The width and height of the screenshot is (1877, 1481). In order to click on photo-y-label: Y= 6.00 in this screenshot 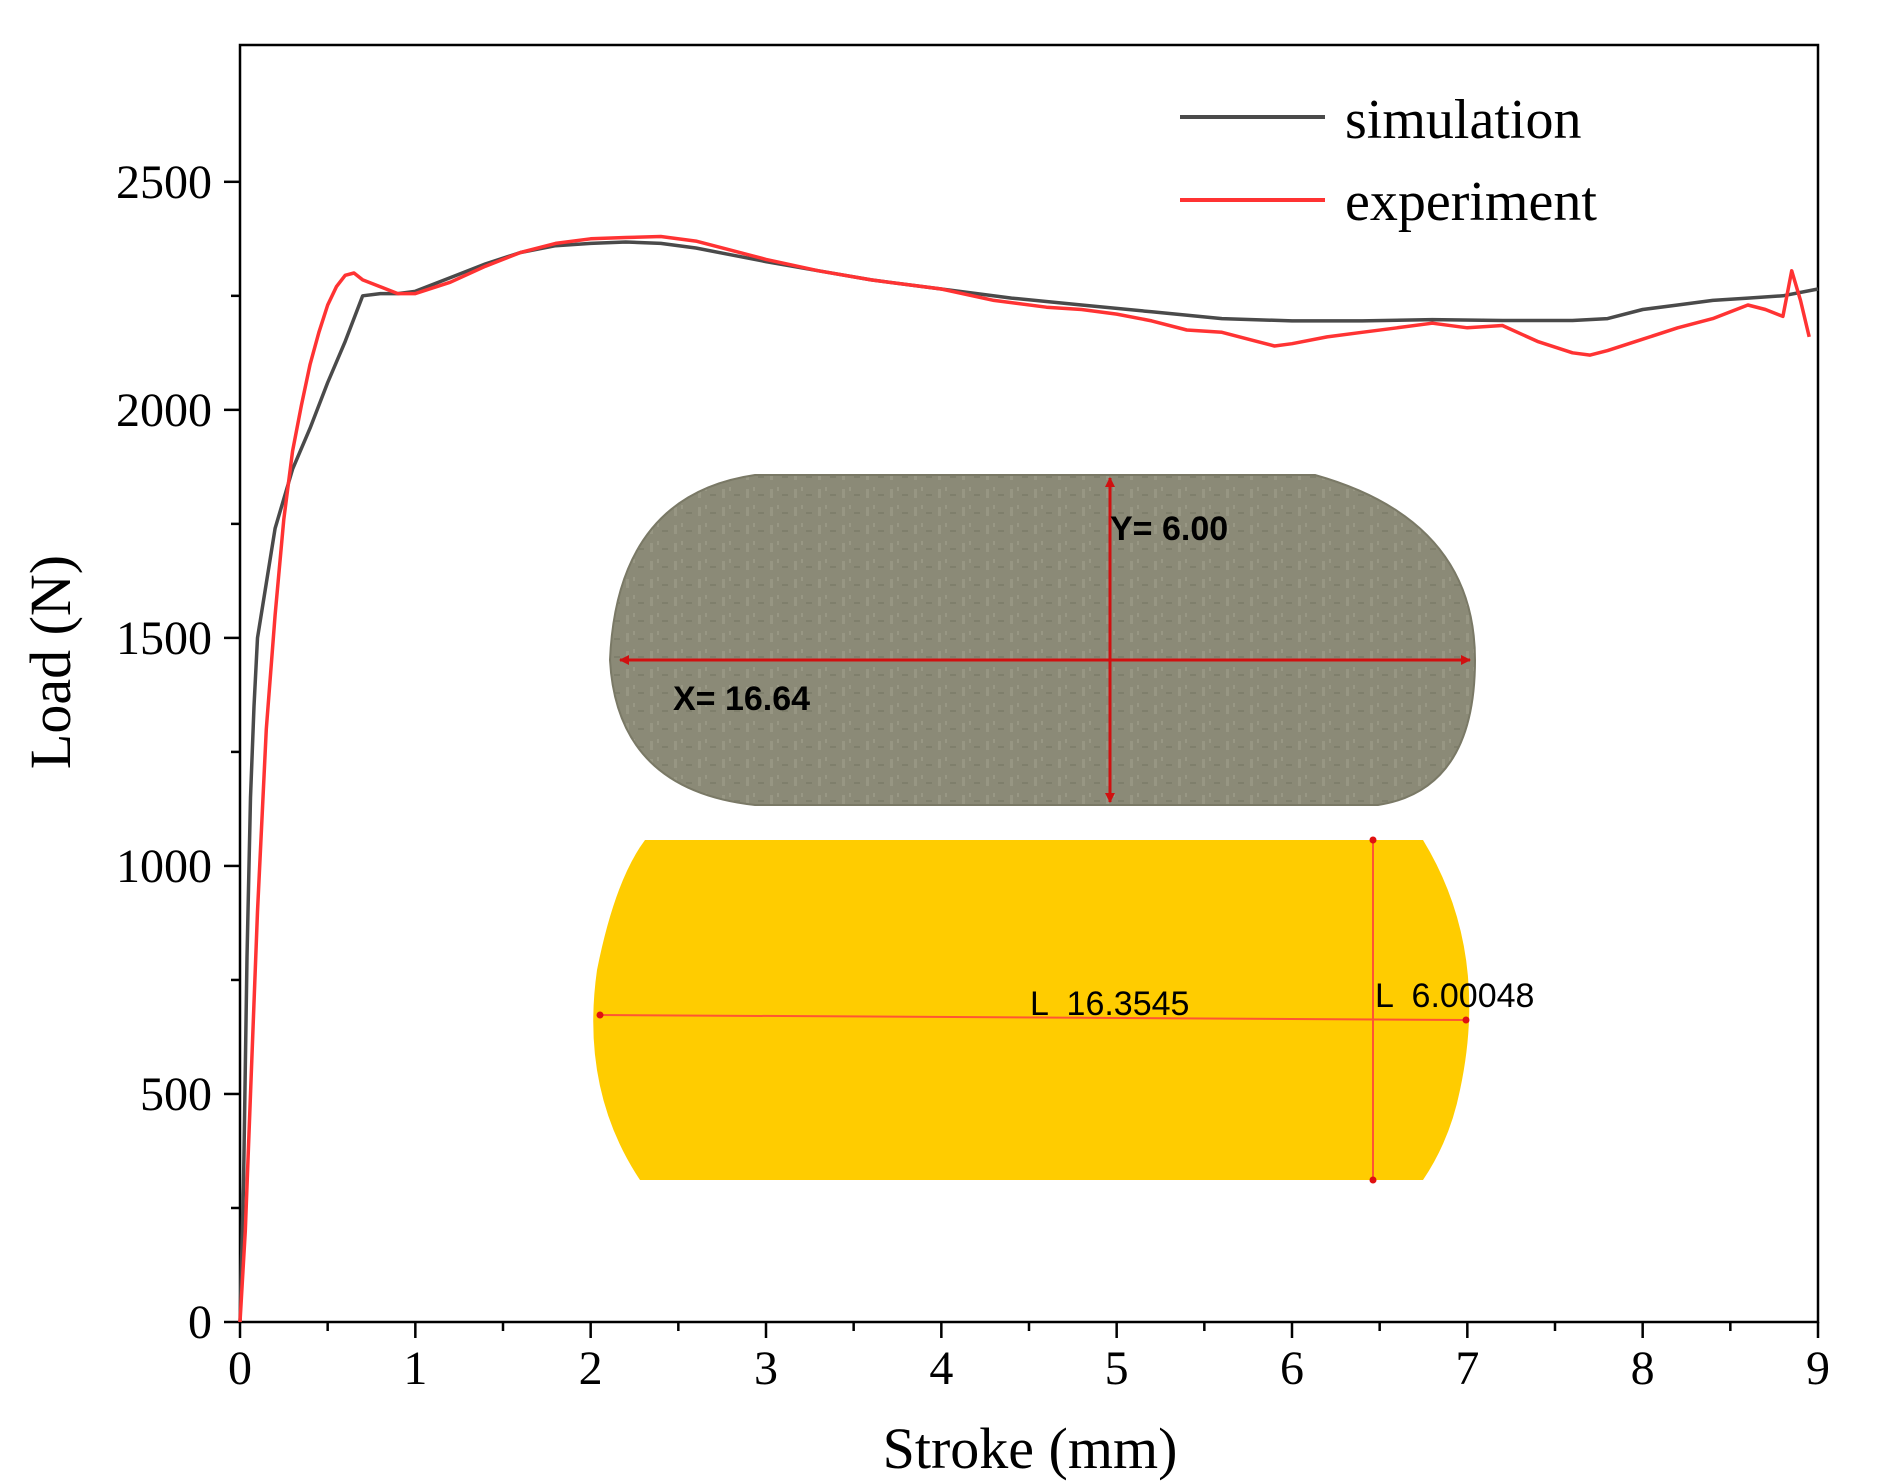, I will do `click(1169, 529)`.